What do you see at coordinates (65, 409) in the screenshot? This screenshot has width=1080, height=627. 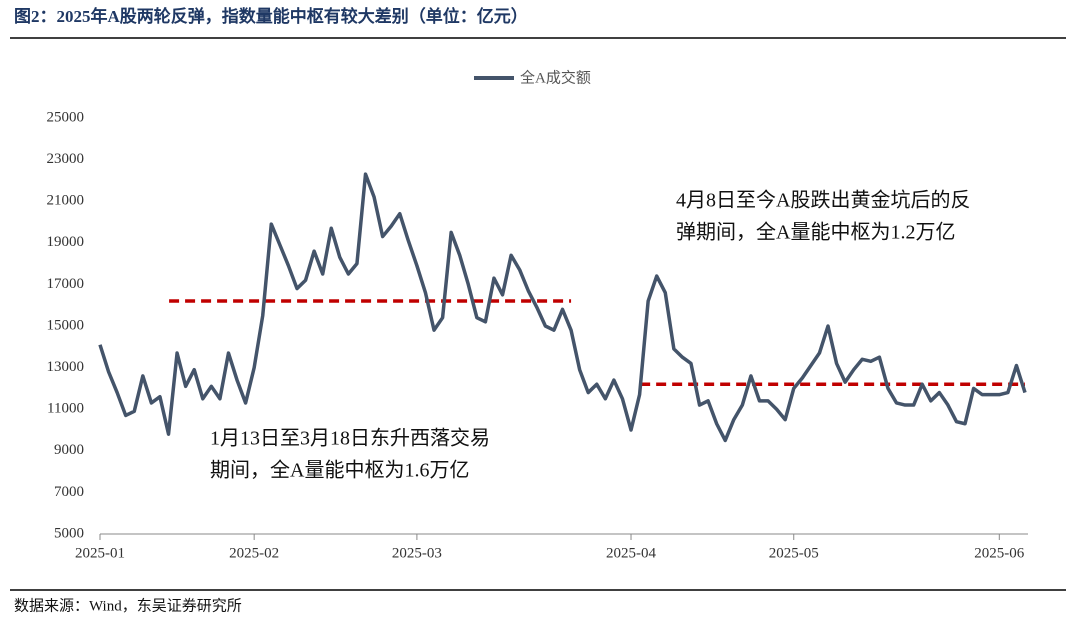 I see `y-tick-label: 11000` at bounding box center [65, 409].